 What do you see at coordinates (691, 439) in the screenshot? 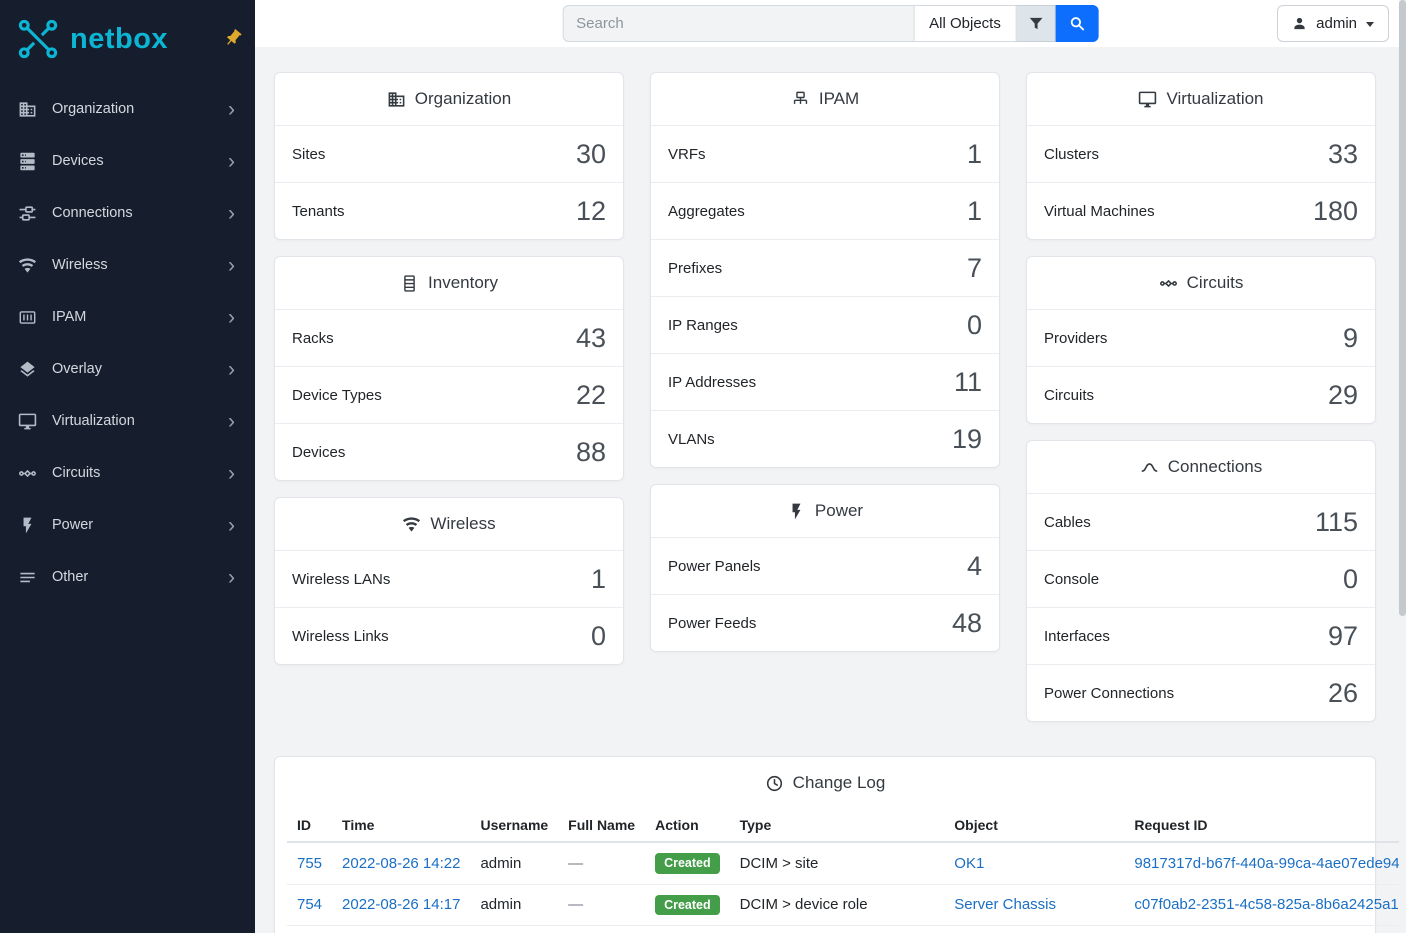
I see `stat-label: VLANs` at bounding box center [691, 439].